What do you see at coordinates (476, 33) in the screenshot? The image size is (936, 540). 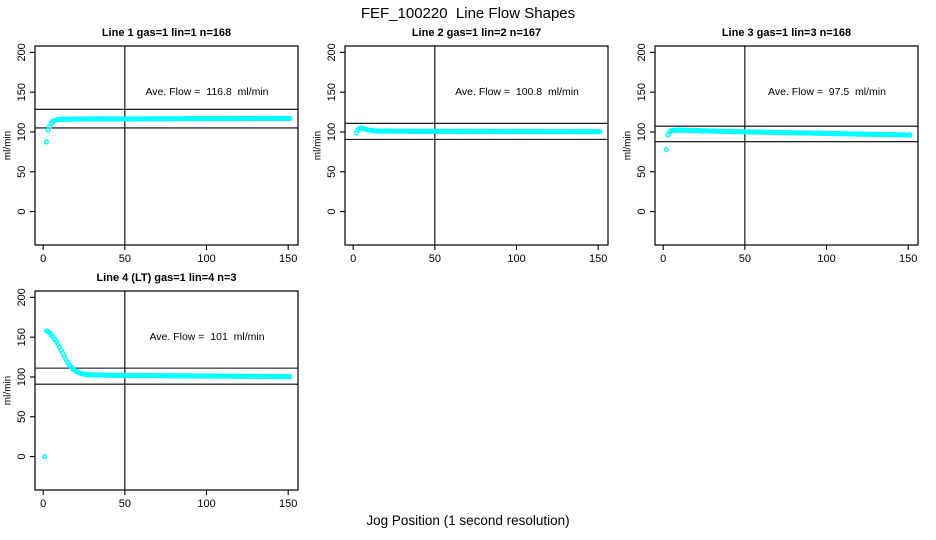 I see `plot2-title: Line 2 gas=1 lin=2 n=167` at bounding box center [476, 33].